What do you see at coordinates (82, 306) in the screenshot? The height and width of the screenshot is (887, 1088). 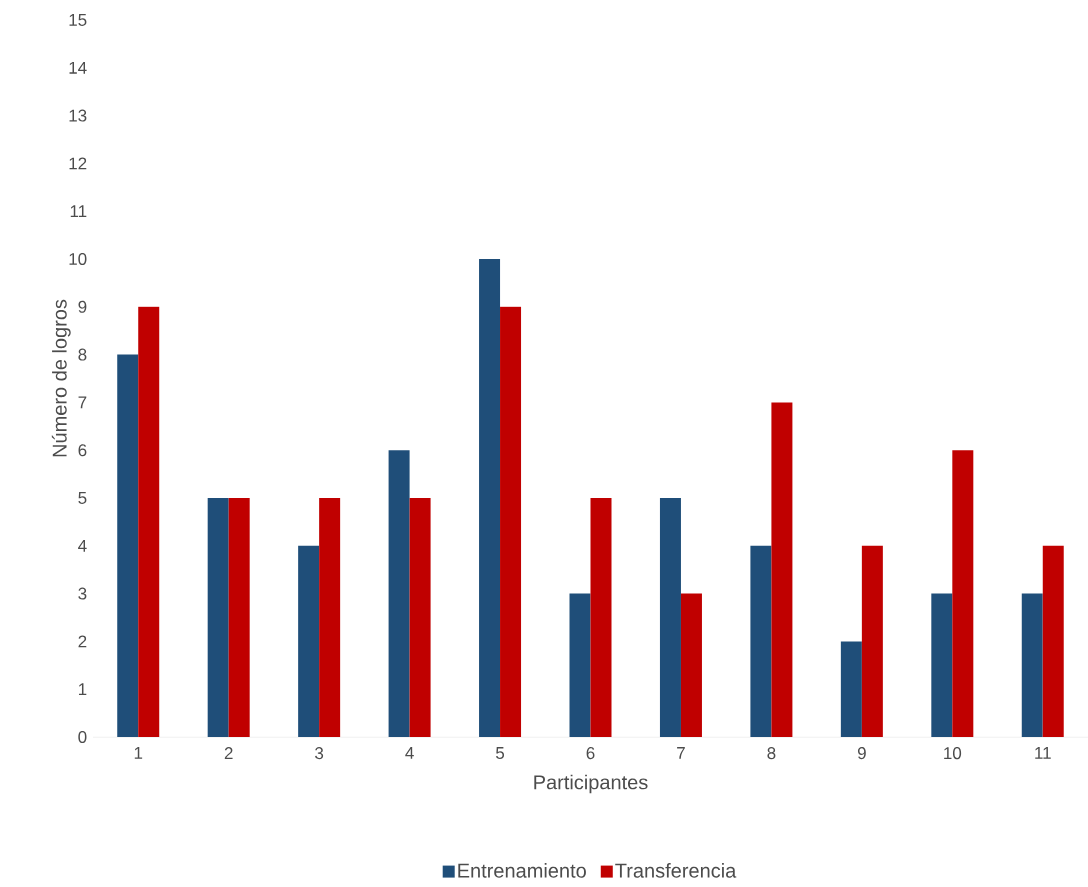 I see `y-tick-label: 9` at bounding box center [82, 306].